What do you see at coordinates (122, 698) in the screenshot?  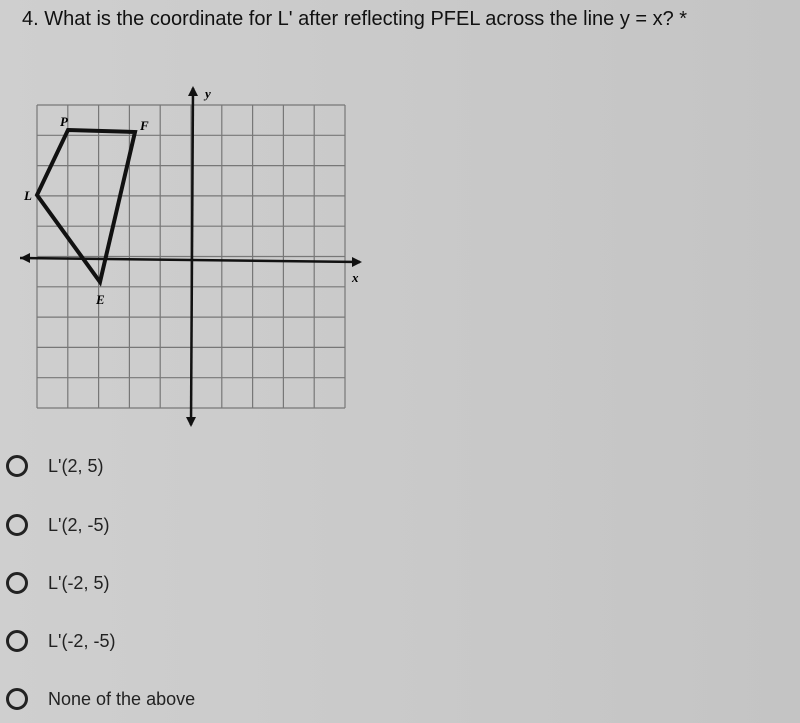 I see `option-label: None of the above` at bounding box center [122, 698].